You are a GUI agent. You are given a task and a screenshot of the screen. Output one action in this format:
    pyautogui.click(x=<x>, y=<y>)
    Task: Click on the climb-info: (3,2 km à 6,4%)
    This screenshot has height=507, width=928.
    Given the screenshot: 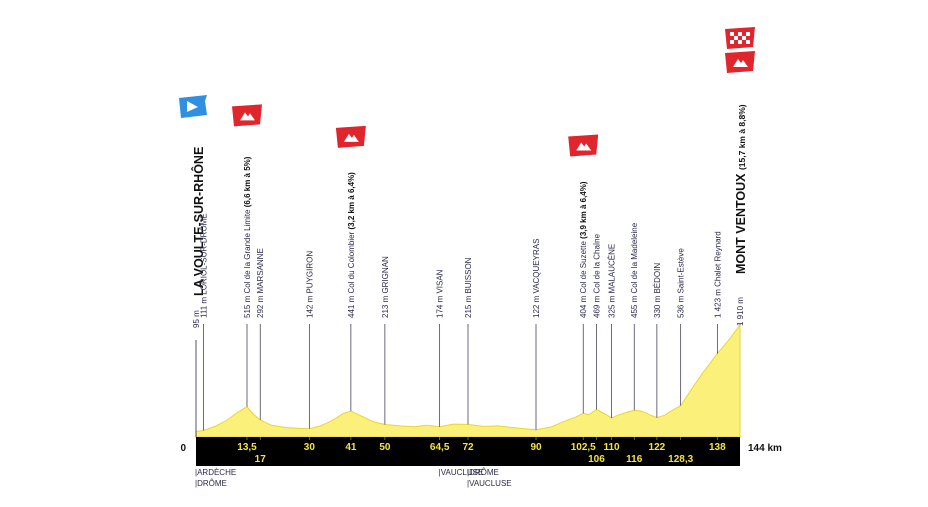 What is the action you would take?
    pyautogui.click(x=351, y=201)
    